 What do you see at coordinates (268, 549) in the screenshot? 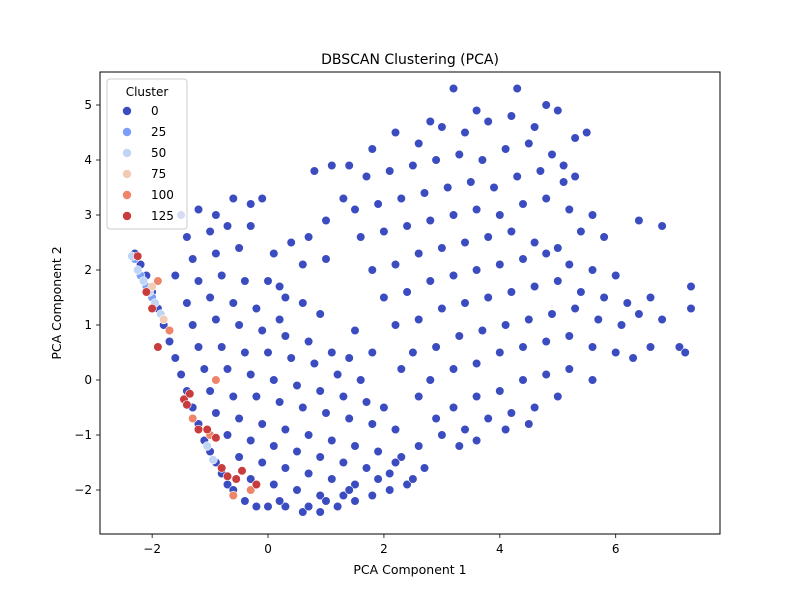
I see `x-tick-label: 0` at bounding box center [268, 549].